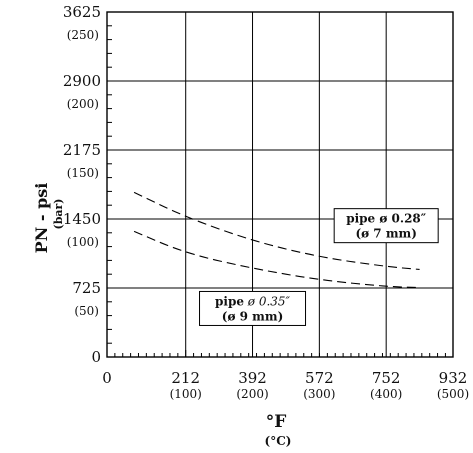 This screenshot has height=453, width=473. I want to click on x-tick-sublabel-5: (500), so click(453, 394).